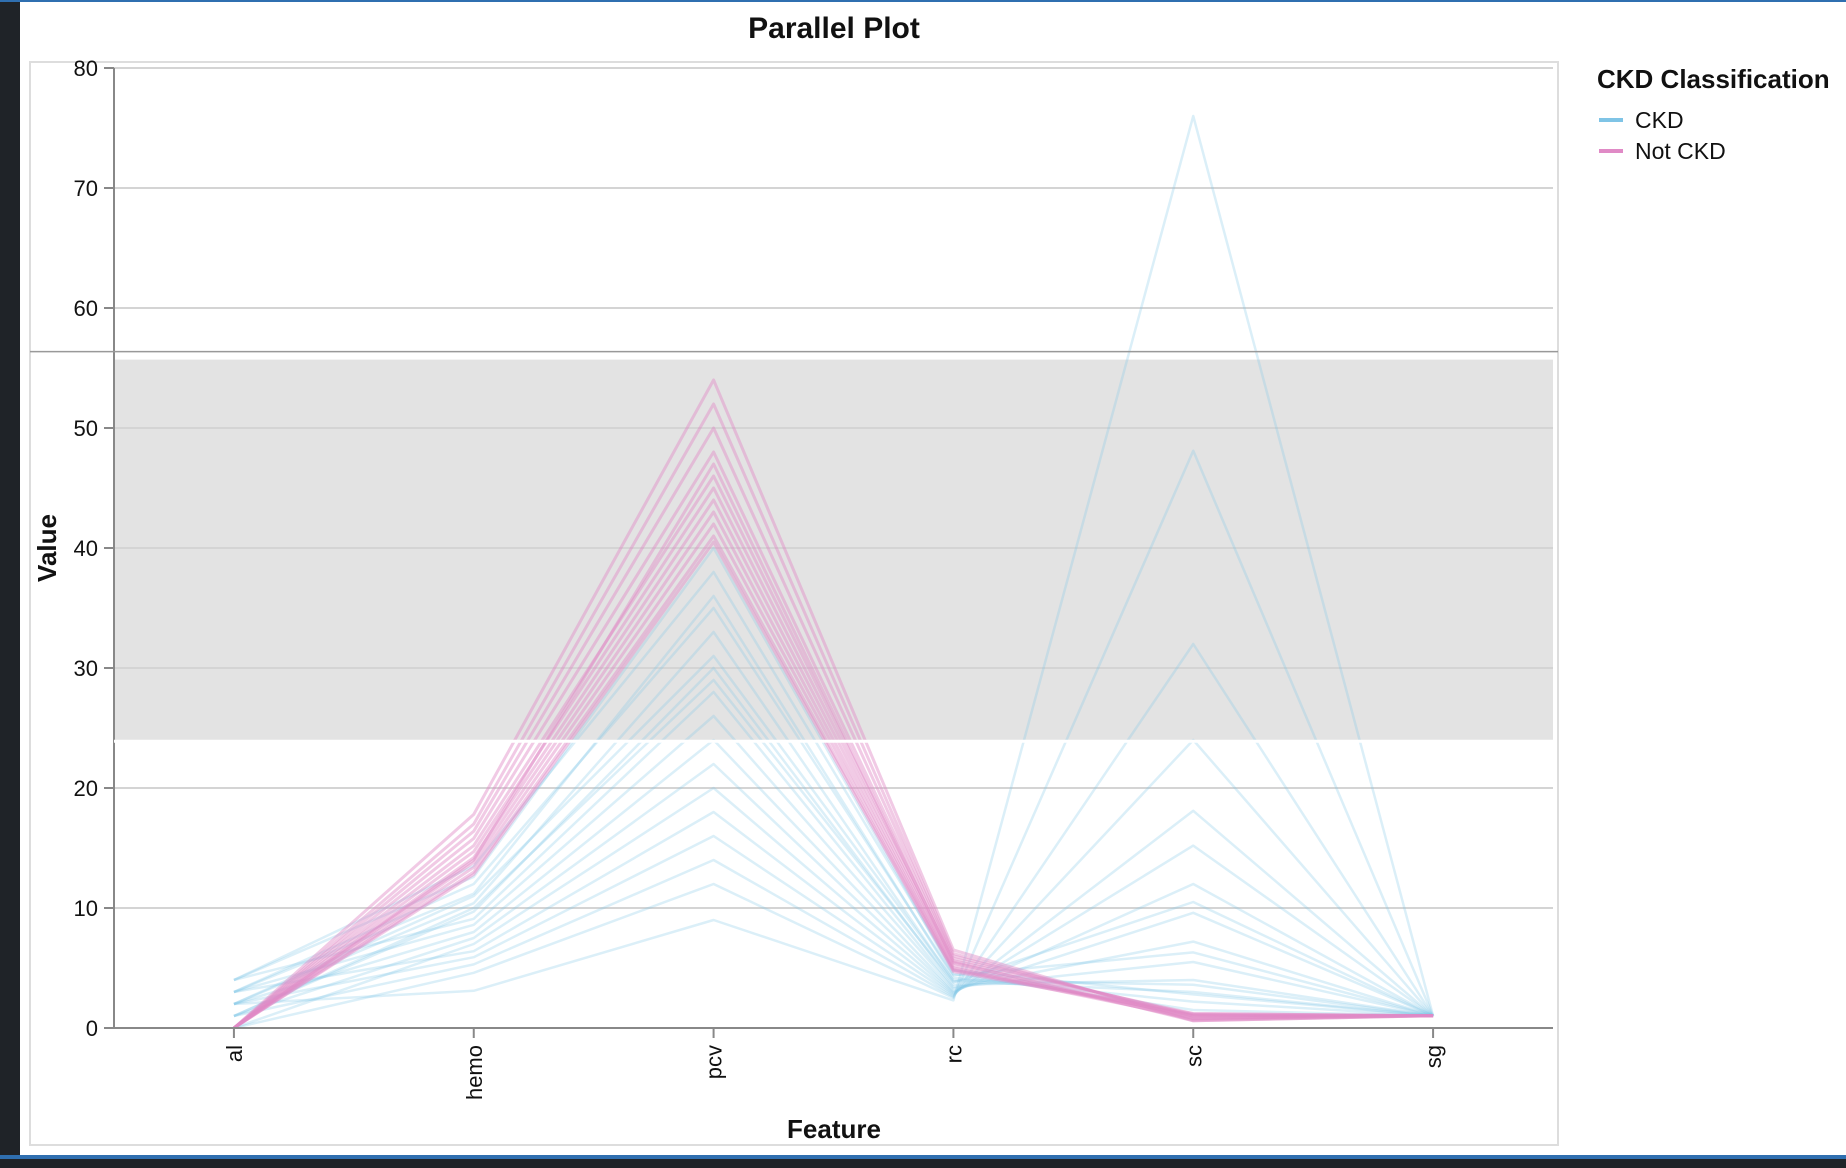  What do you see at coordinates (47, 548) in the screenshot?
I see `y-axis-title: Value` at bounding box center [47, 548].